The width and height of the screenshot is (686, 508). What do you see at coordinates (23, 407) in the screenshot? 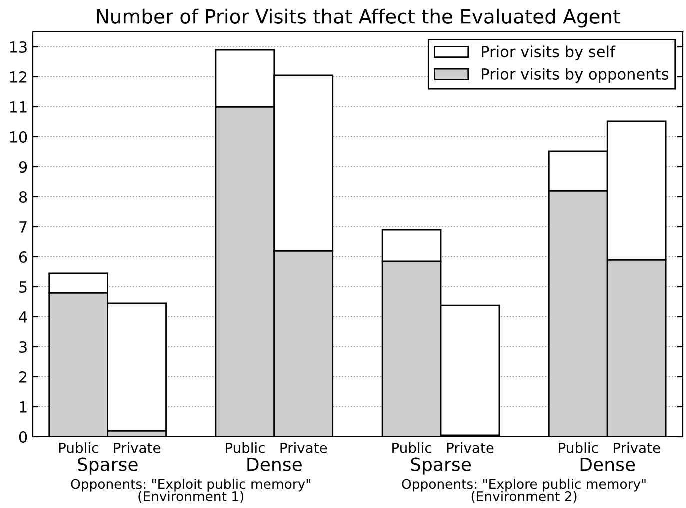
I see `y-tick-label: 1` at bounding box center [23, 407].